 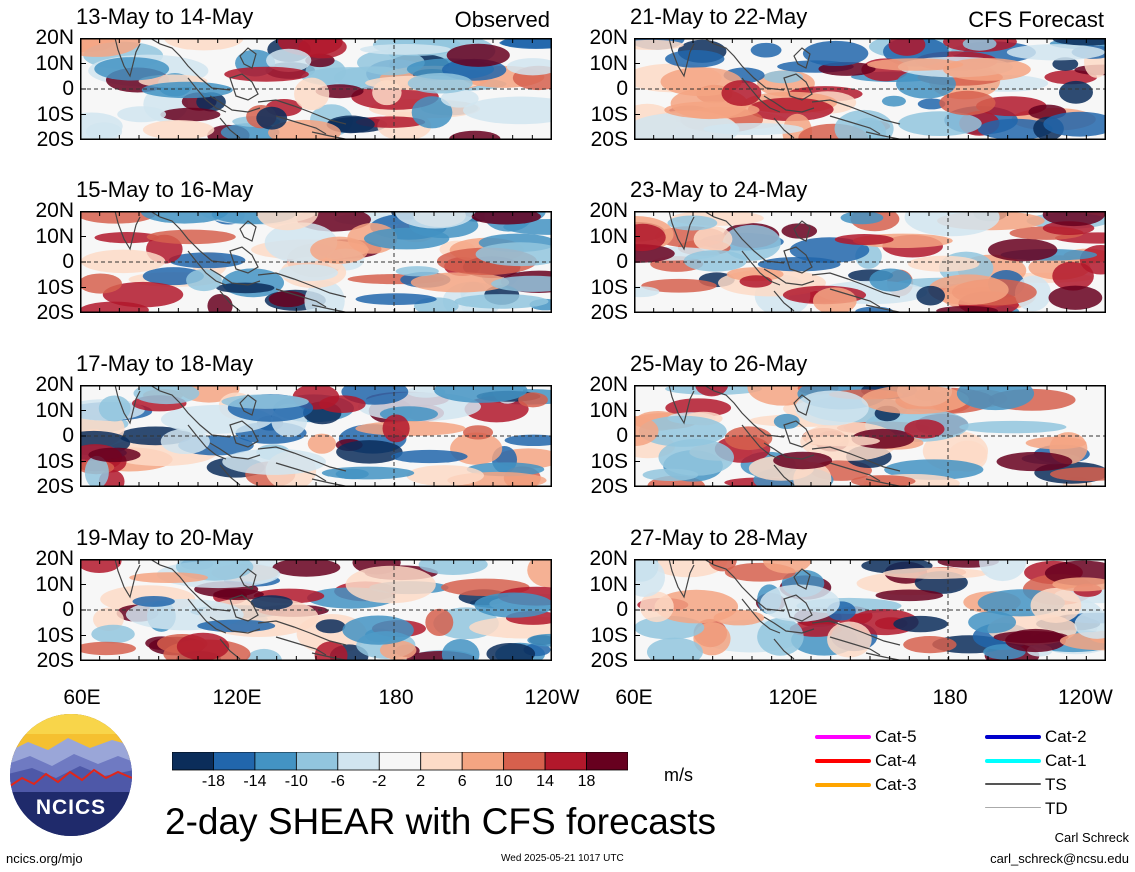 What do you see at coordinates (462, 781) in the screenshot?
I see `colorbar-tick-label: 6` at bounding box center [462, 781].